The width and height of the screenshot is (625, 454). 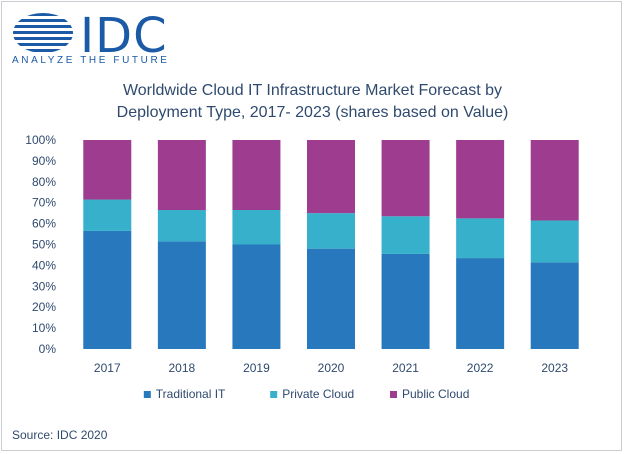 What do you see at coordinates (44, 328) in the screenshot?
I see `y-tick-label: 10%` at bounding box center [44, 328].